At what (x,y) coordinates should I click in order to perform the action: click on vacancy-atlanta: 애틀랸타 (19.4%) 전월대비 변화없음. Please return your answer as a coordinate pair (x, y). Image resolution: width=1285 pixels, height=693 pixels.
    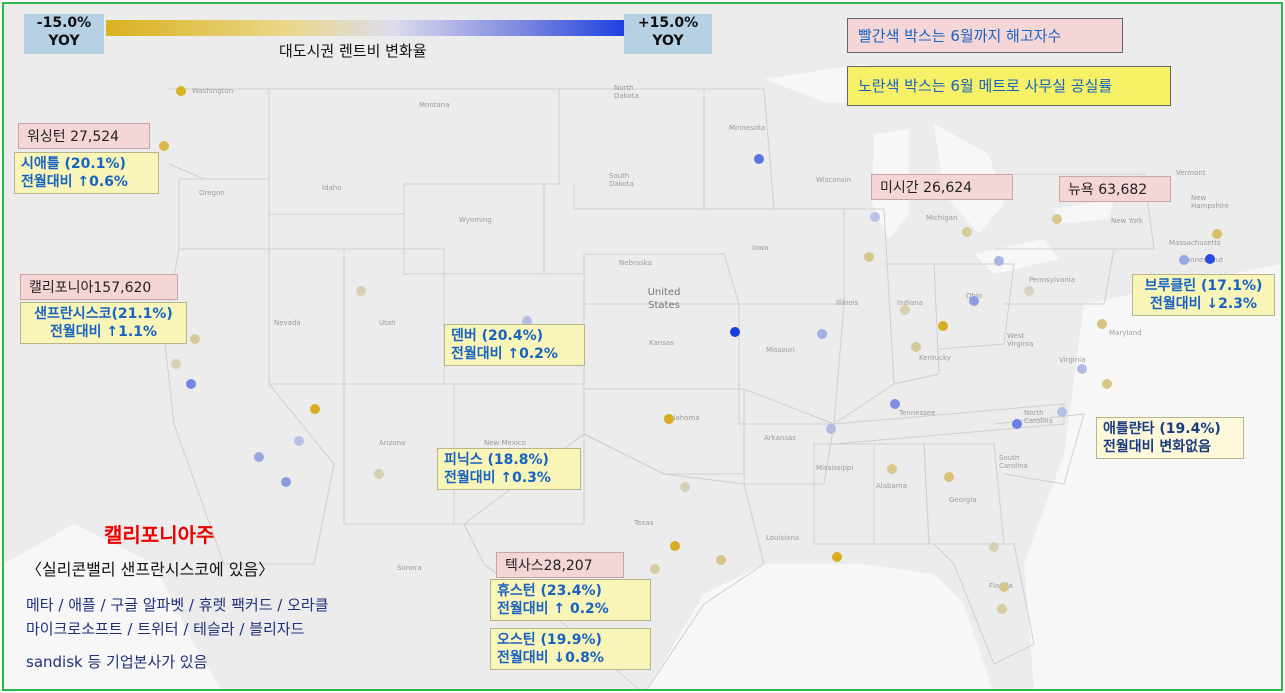
    Looking at the image, I should click on (1170, 438).